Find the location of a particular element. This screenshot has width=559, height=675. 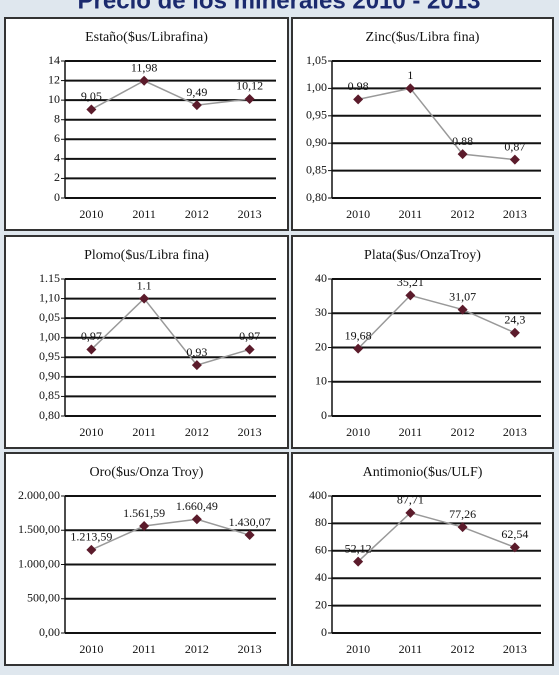

chart-title: Plata($us/OnzaTroy) is located at coordinates (422, 255).